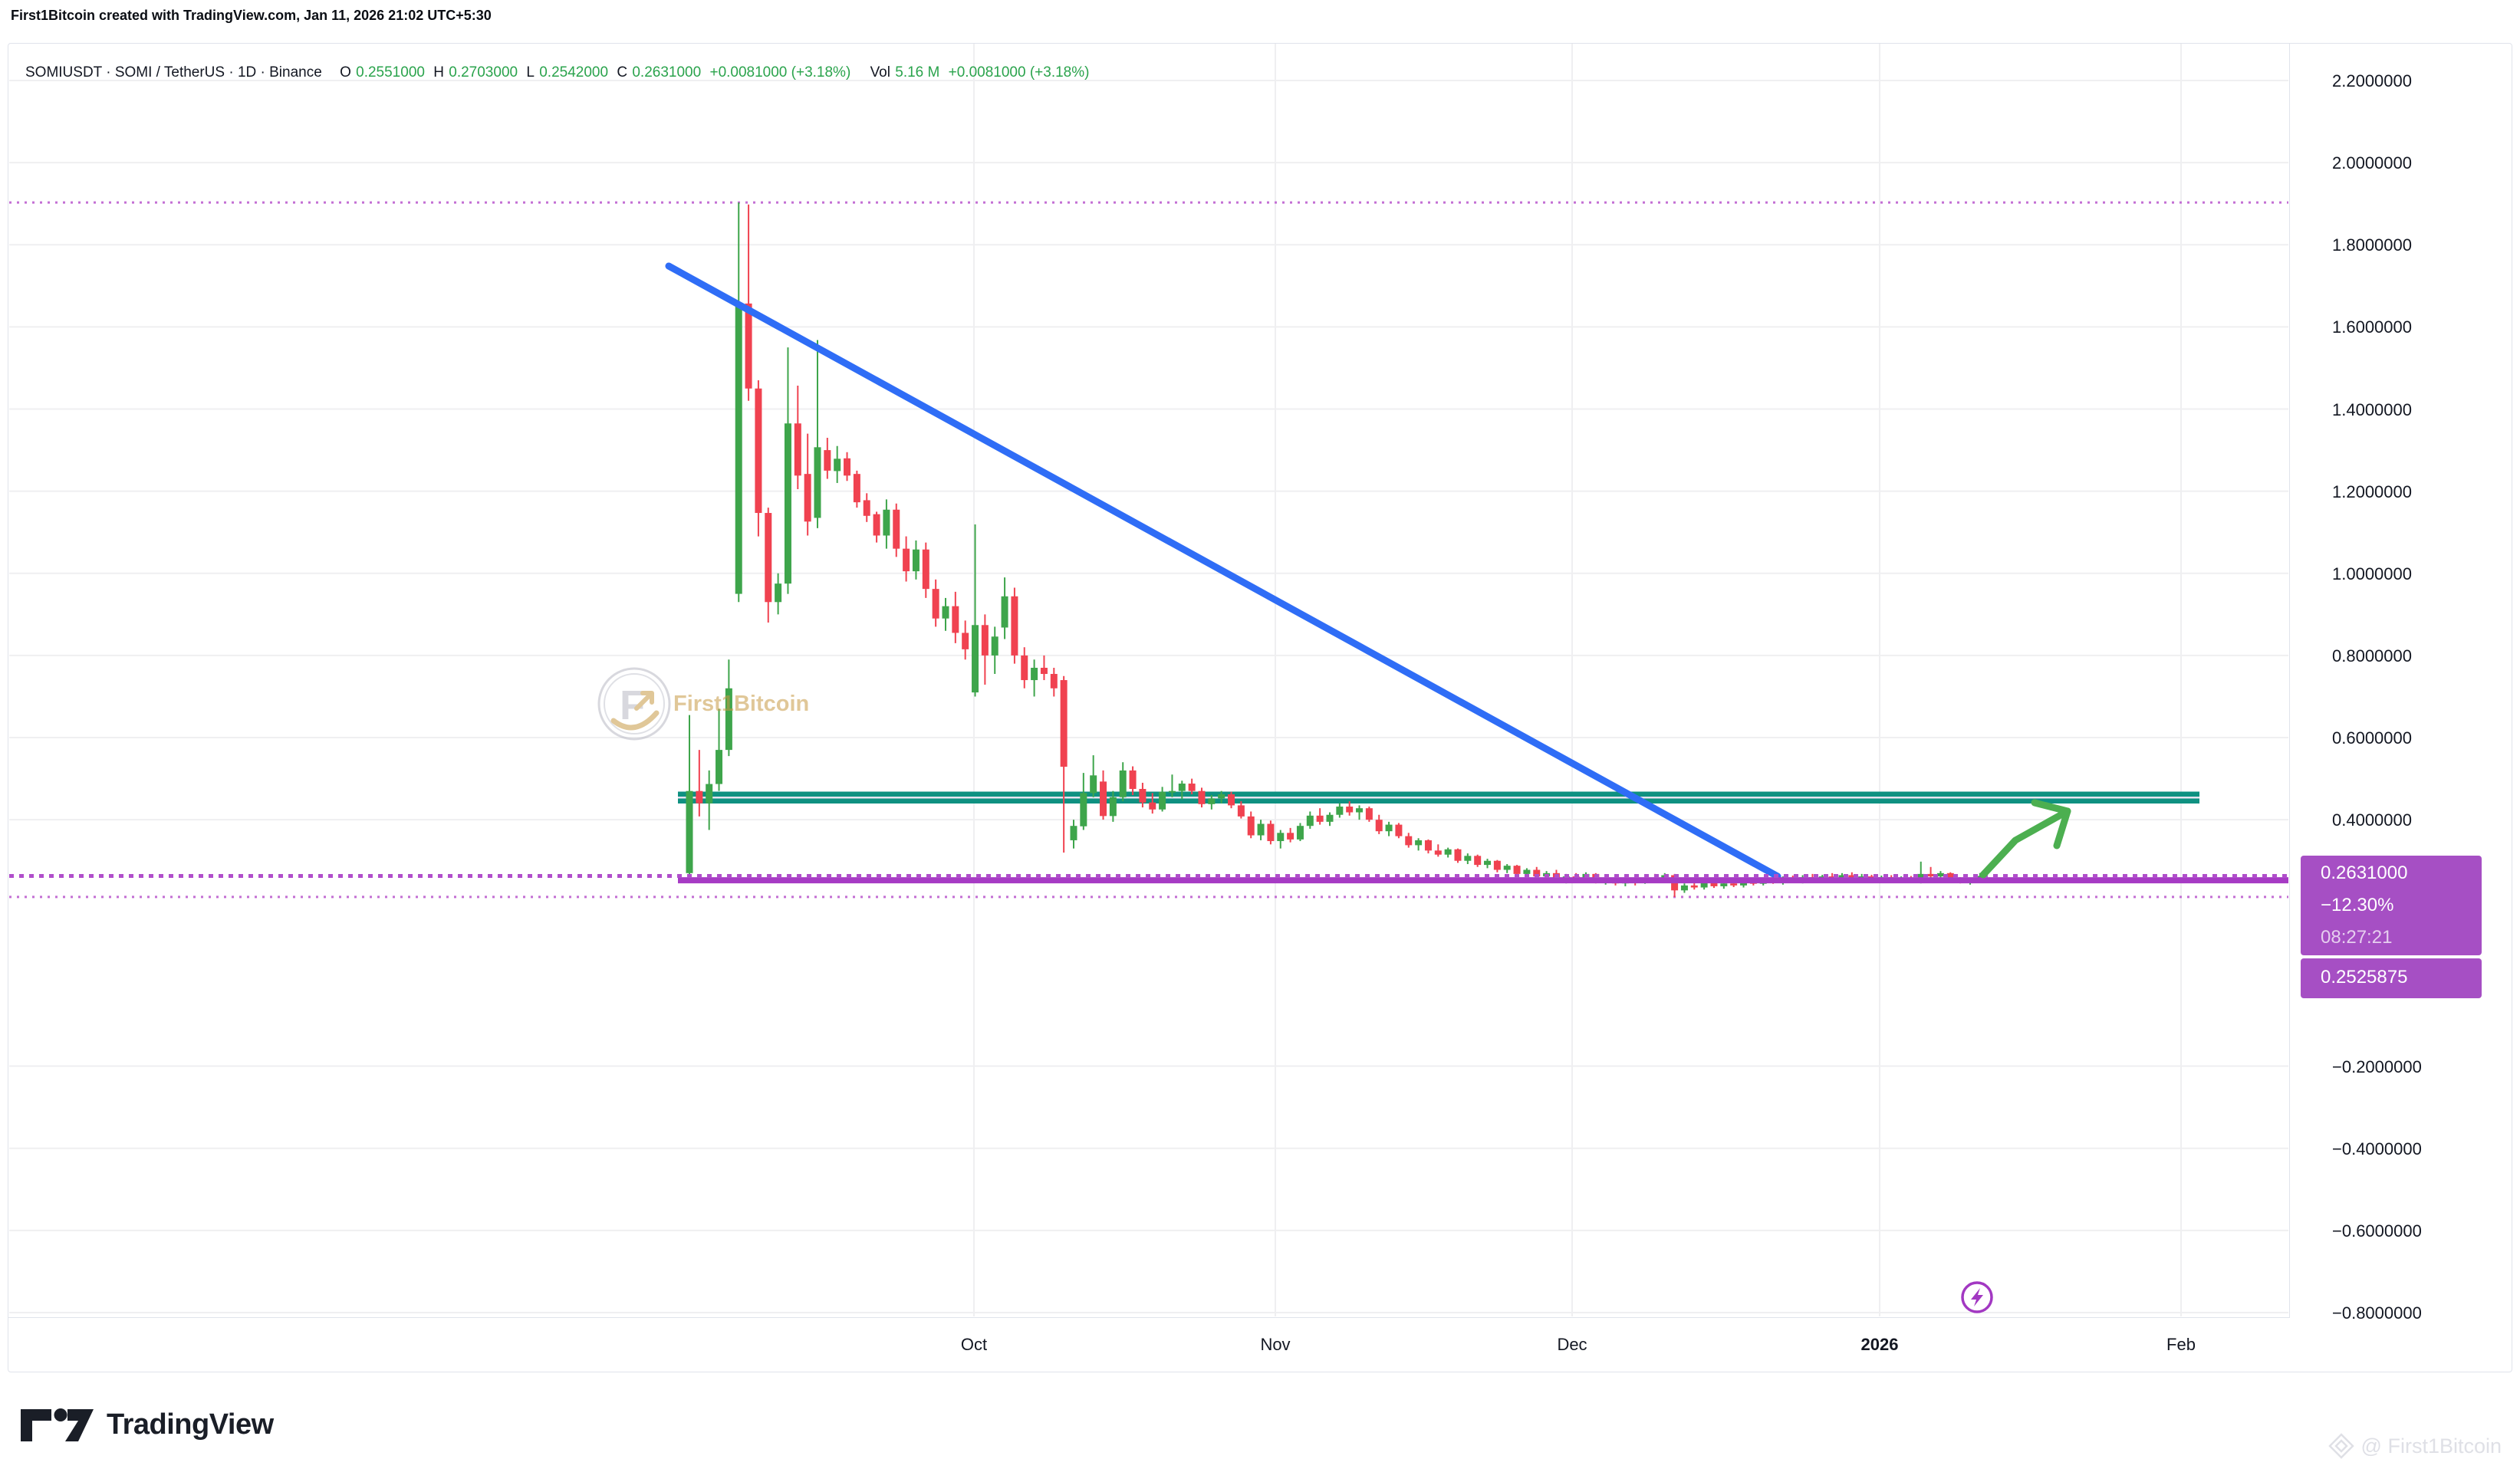  I want to click on low-label: L, so click(530, 72).